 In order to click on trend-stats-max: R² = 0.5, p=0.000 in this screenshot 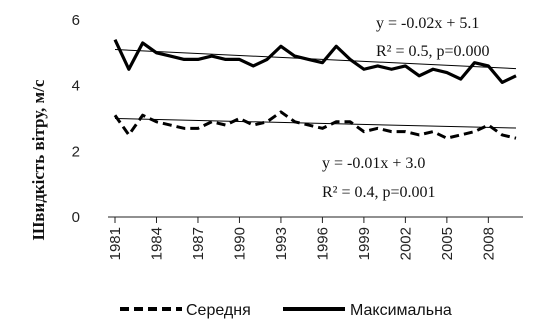, I will do `click(433, 51)`.